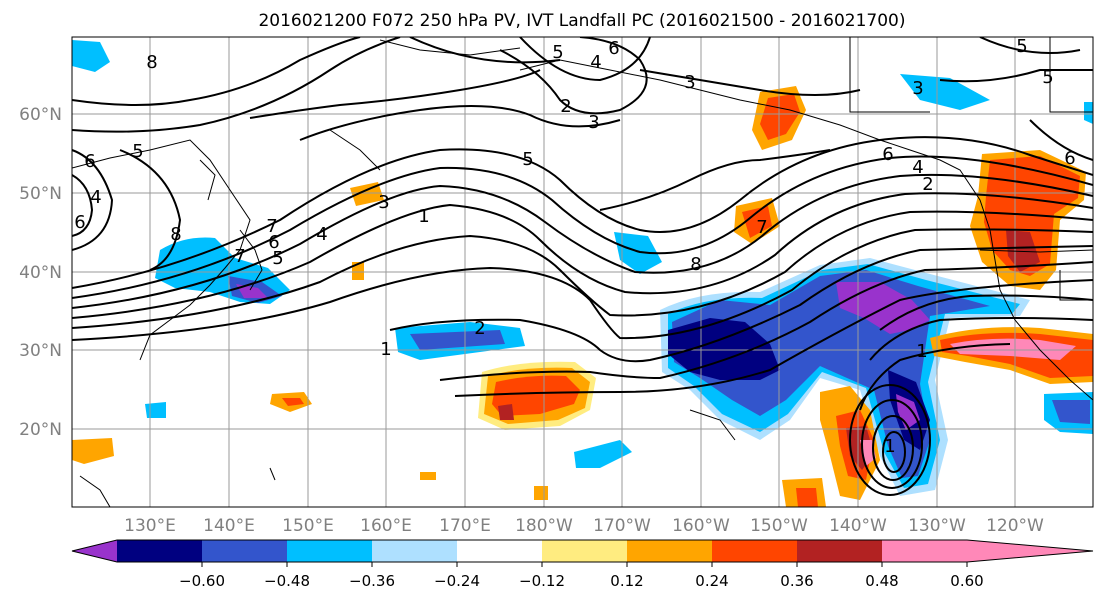 The height and width of the screenshot is (605, 1105). What do you see at coordinates (937, 526) in the screenshot?
I see `lon-label: 130°W` at bounding box center [937, 526].